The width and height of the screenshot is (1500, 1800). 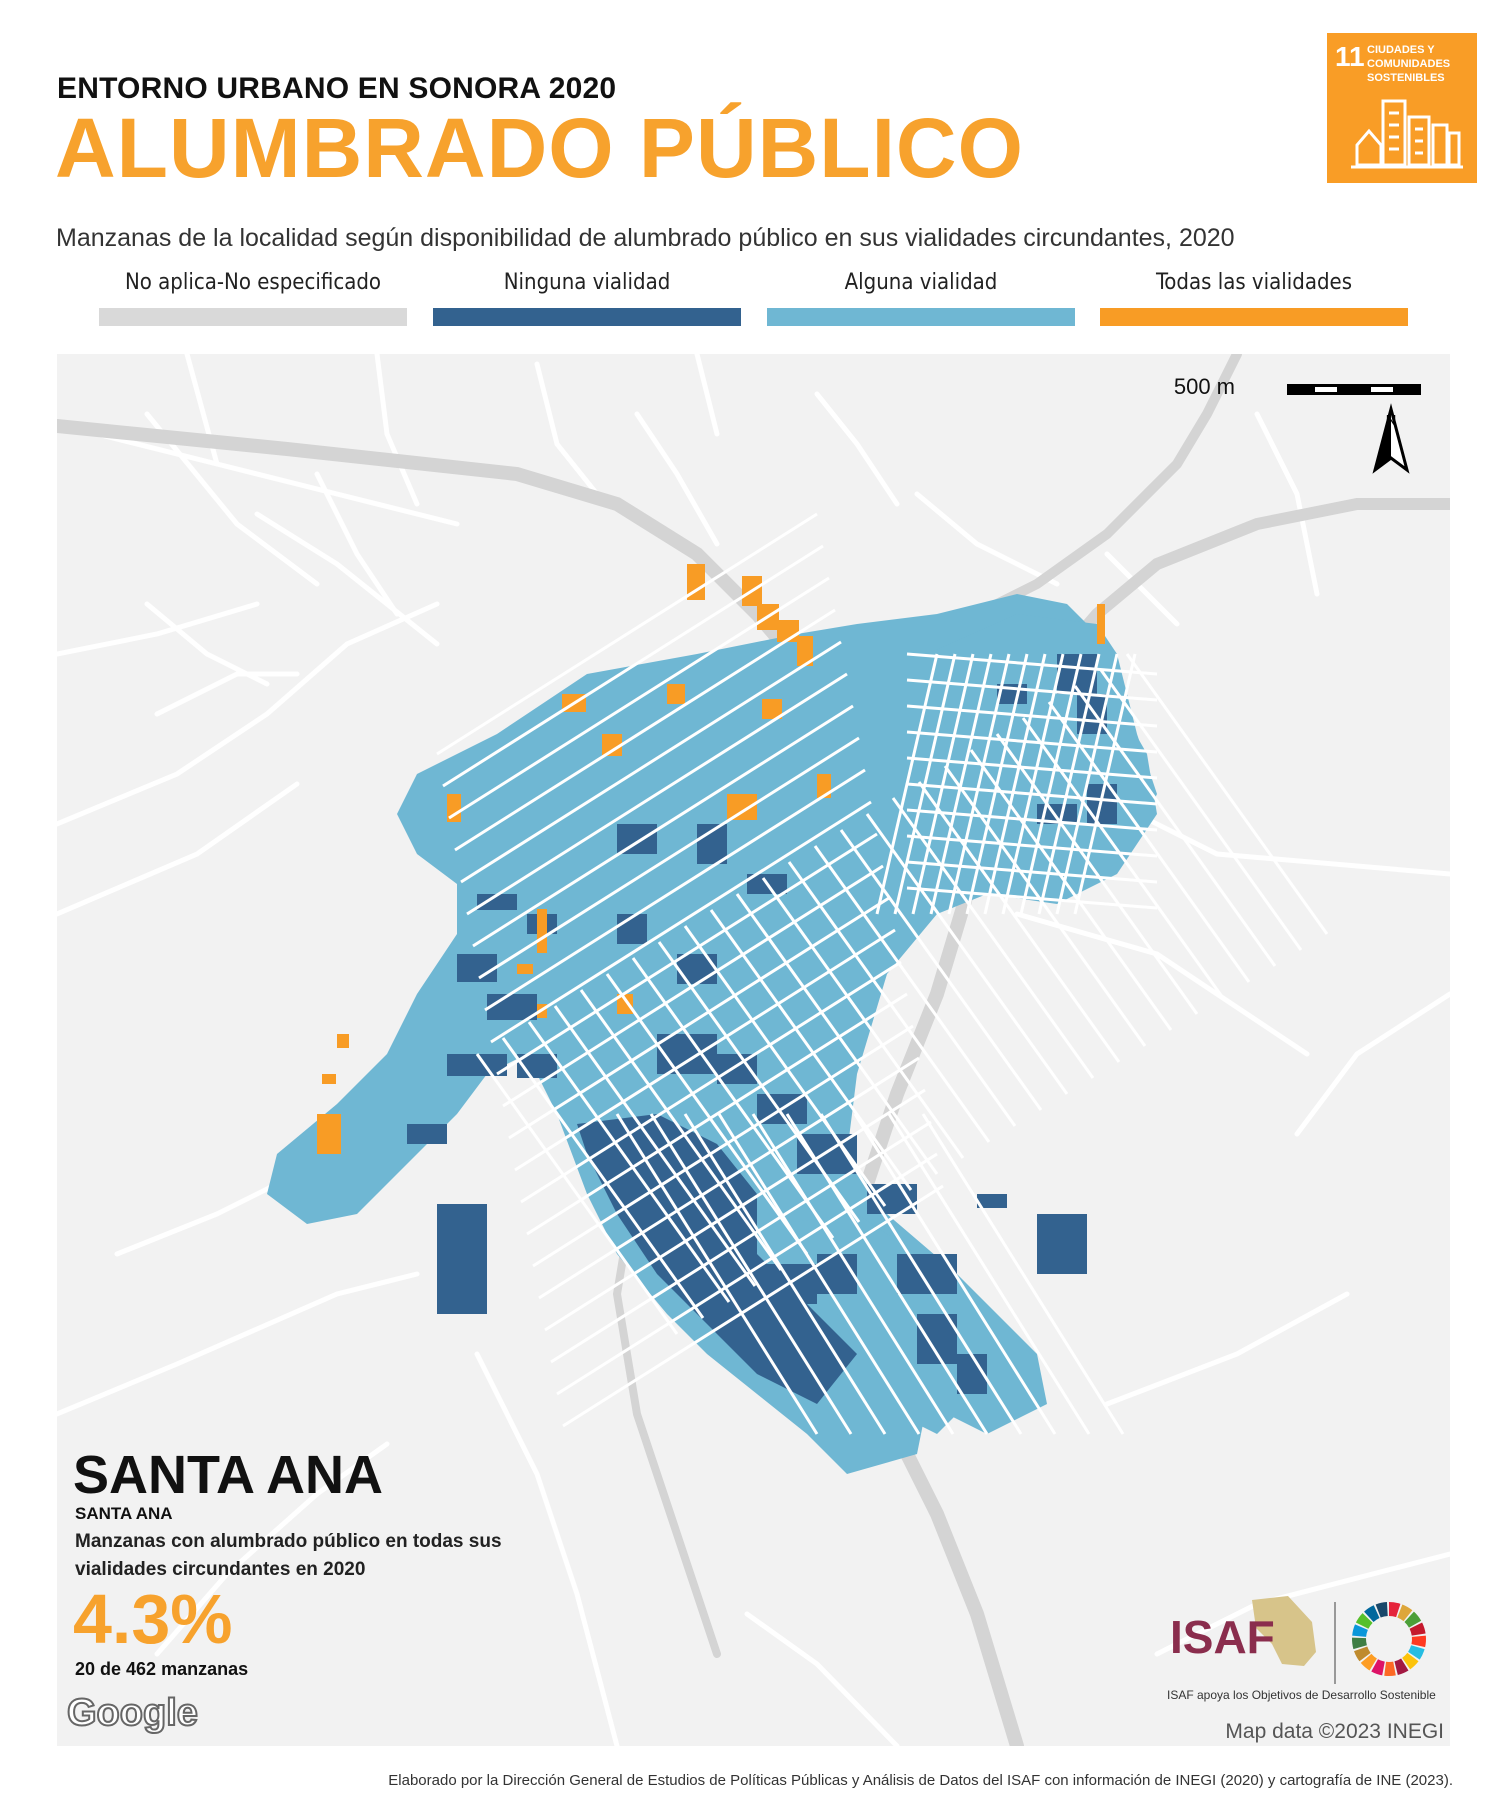 What do you see at coordinates (1354, 389) in the screenshot?
I see `scale-bar` at bounding box center [1354, 389].